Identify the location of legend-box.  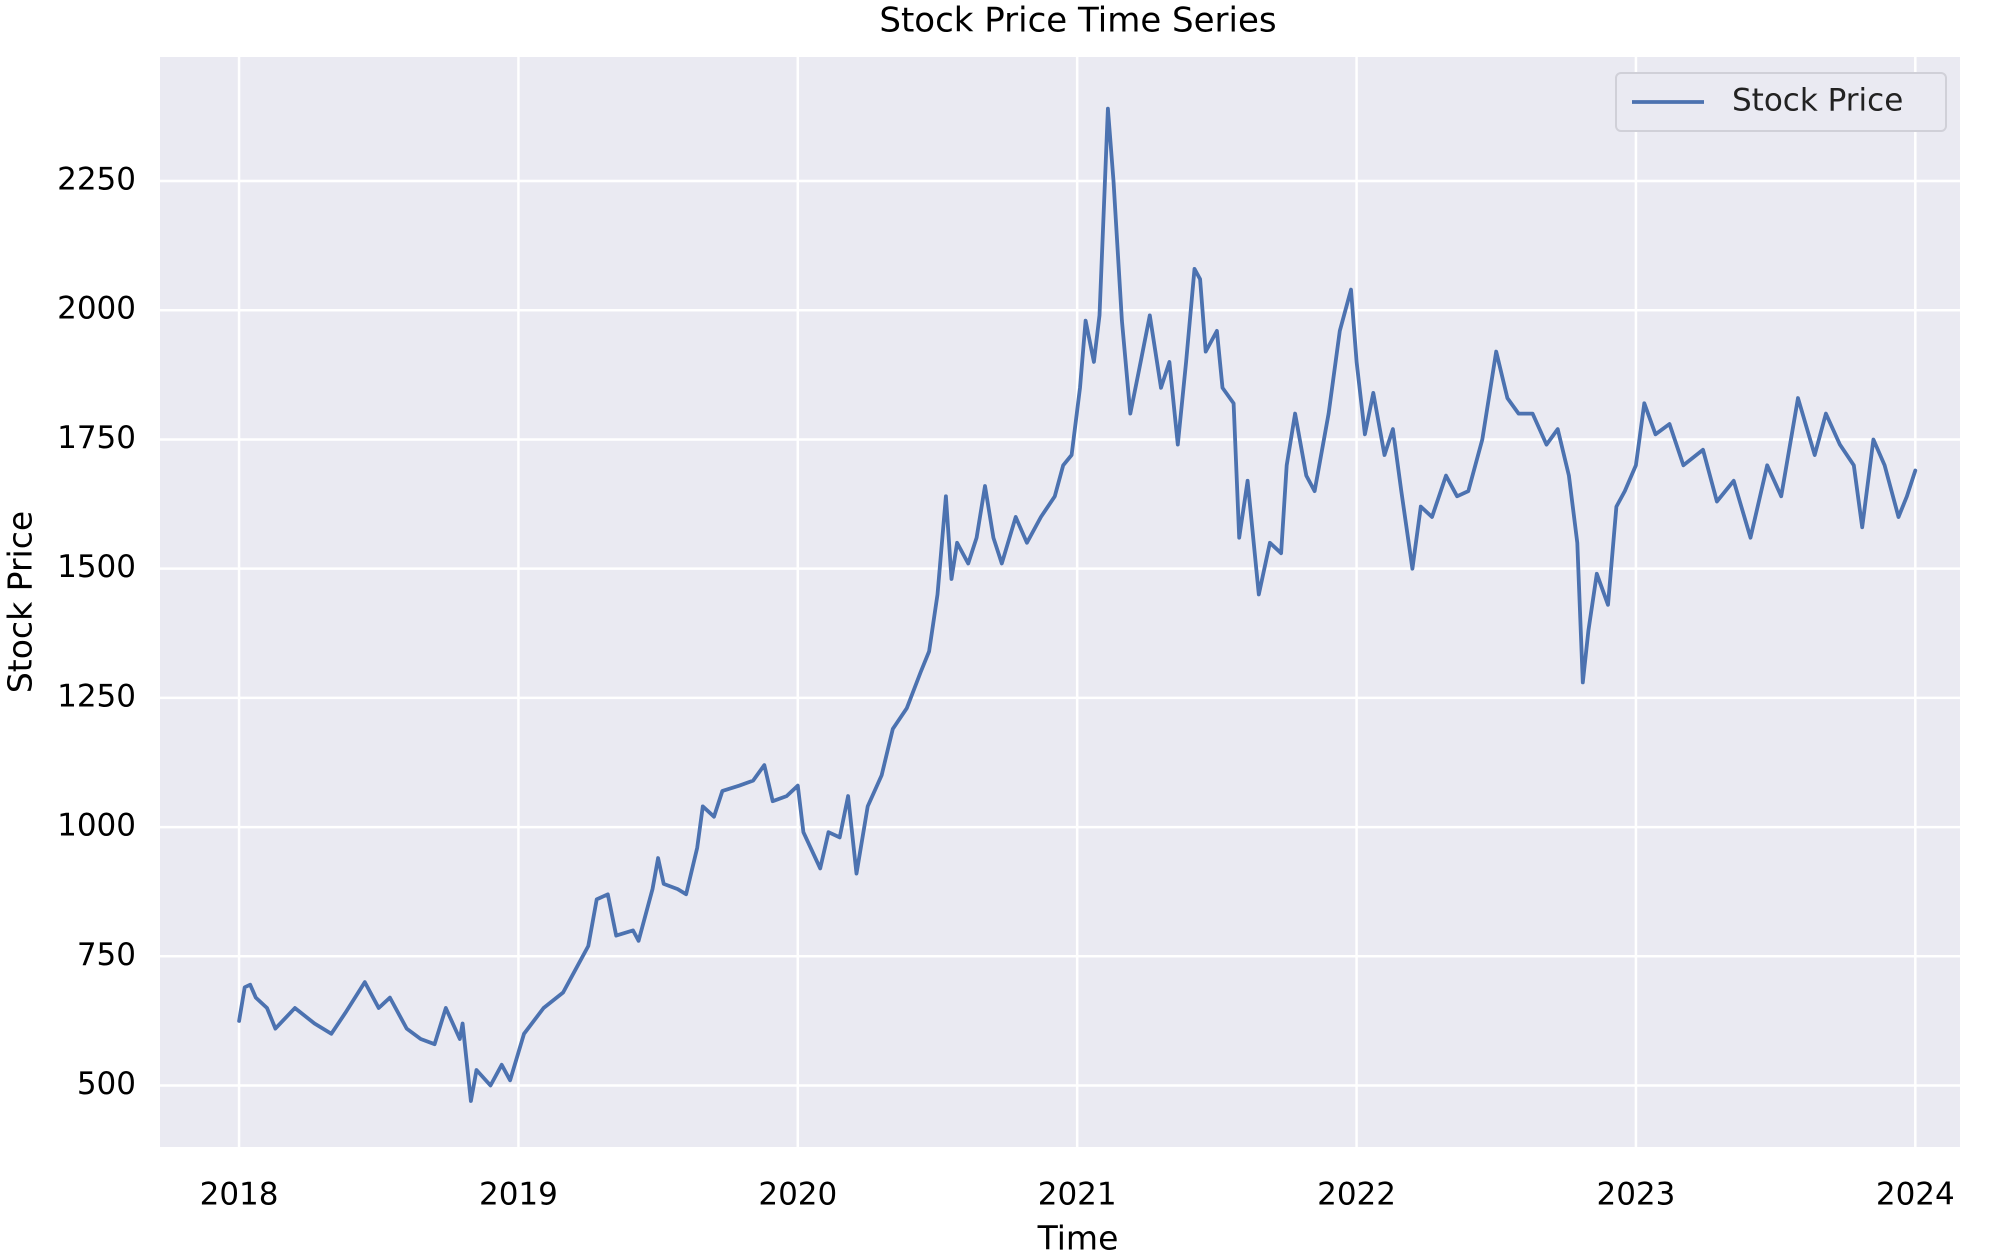
(1781, 102).